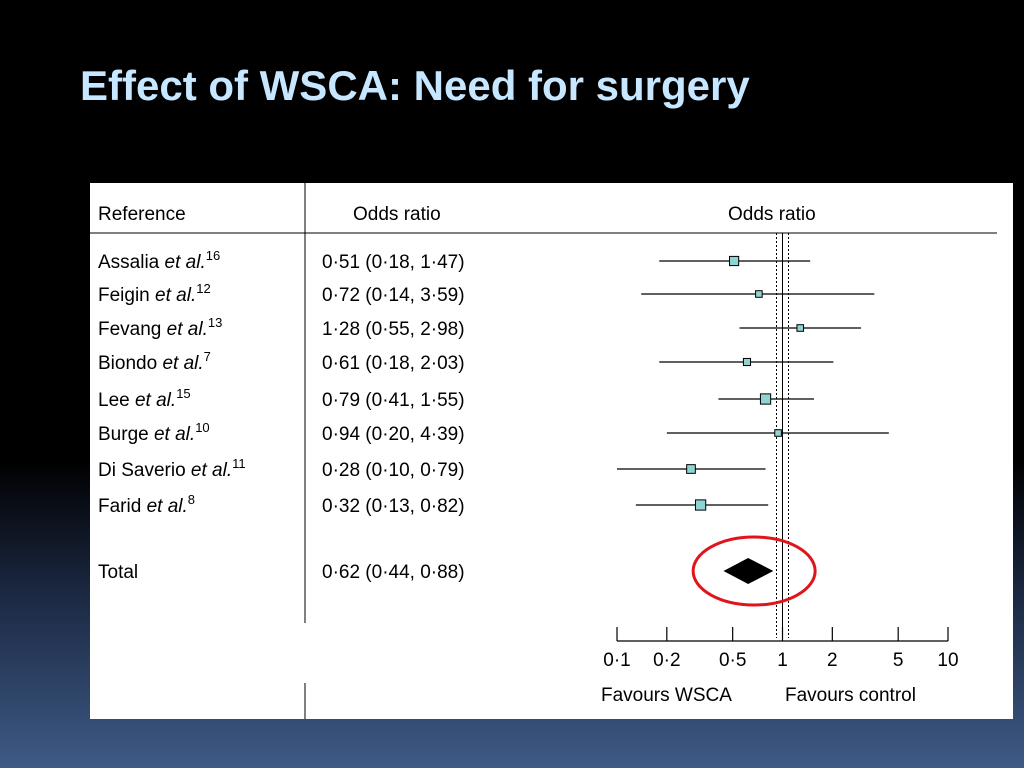 The width and height of the screenshot is (1024, 768). What do you see at coordinates (131, 262) in the screenshot?
I see `study-author: Assalia` at bounding box center [131, 262].